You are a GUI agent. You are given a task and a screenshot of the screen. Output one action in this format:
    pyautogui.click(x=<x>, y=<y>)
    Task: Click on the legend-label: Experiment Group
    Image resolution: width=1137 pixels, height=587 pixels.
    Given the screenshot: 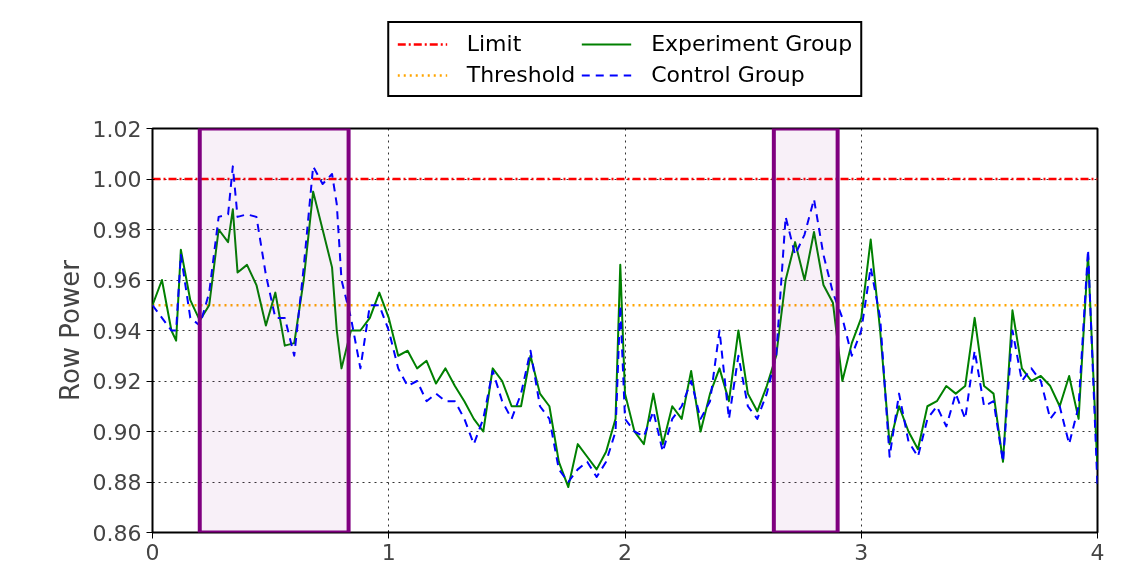 What is the action you would take?
    pyautogui.click(x=752, y=43)
    